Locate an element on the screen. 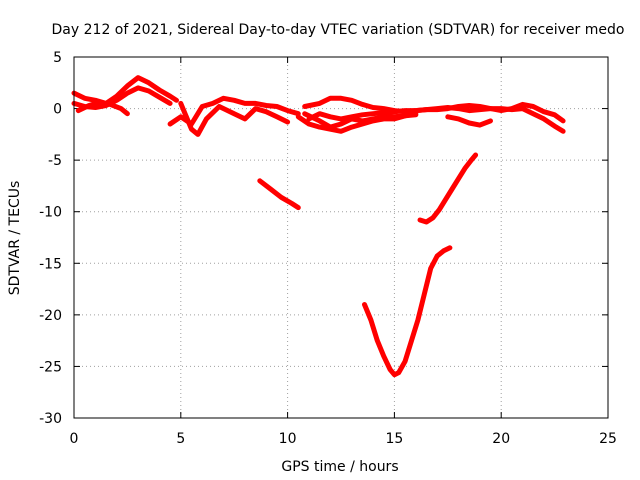  y-axis-label: SDTVAR / TECUs is located at coordinates (15, 238).